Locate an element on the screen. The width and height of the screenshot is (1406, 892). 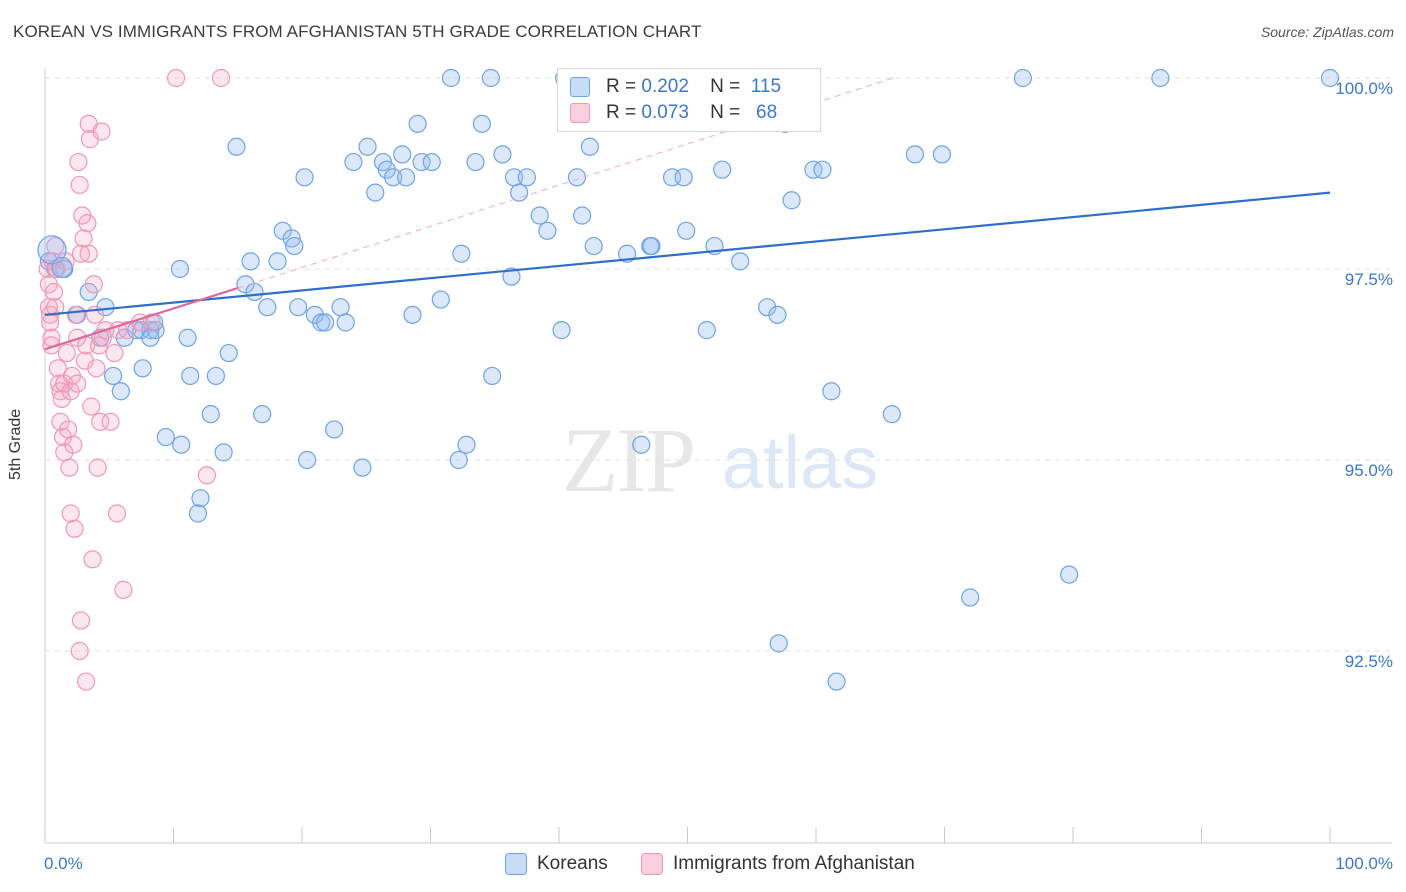
r-value-koreans: 0.202 is located at coordinates (665, 86).